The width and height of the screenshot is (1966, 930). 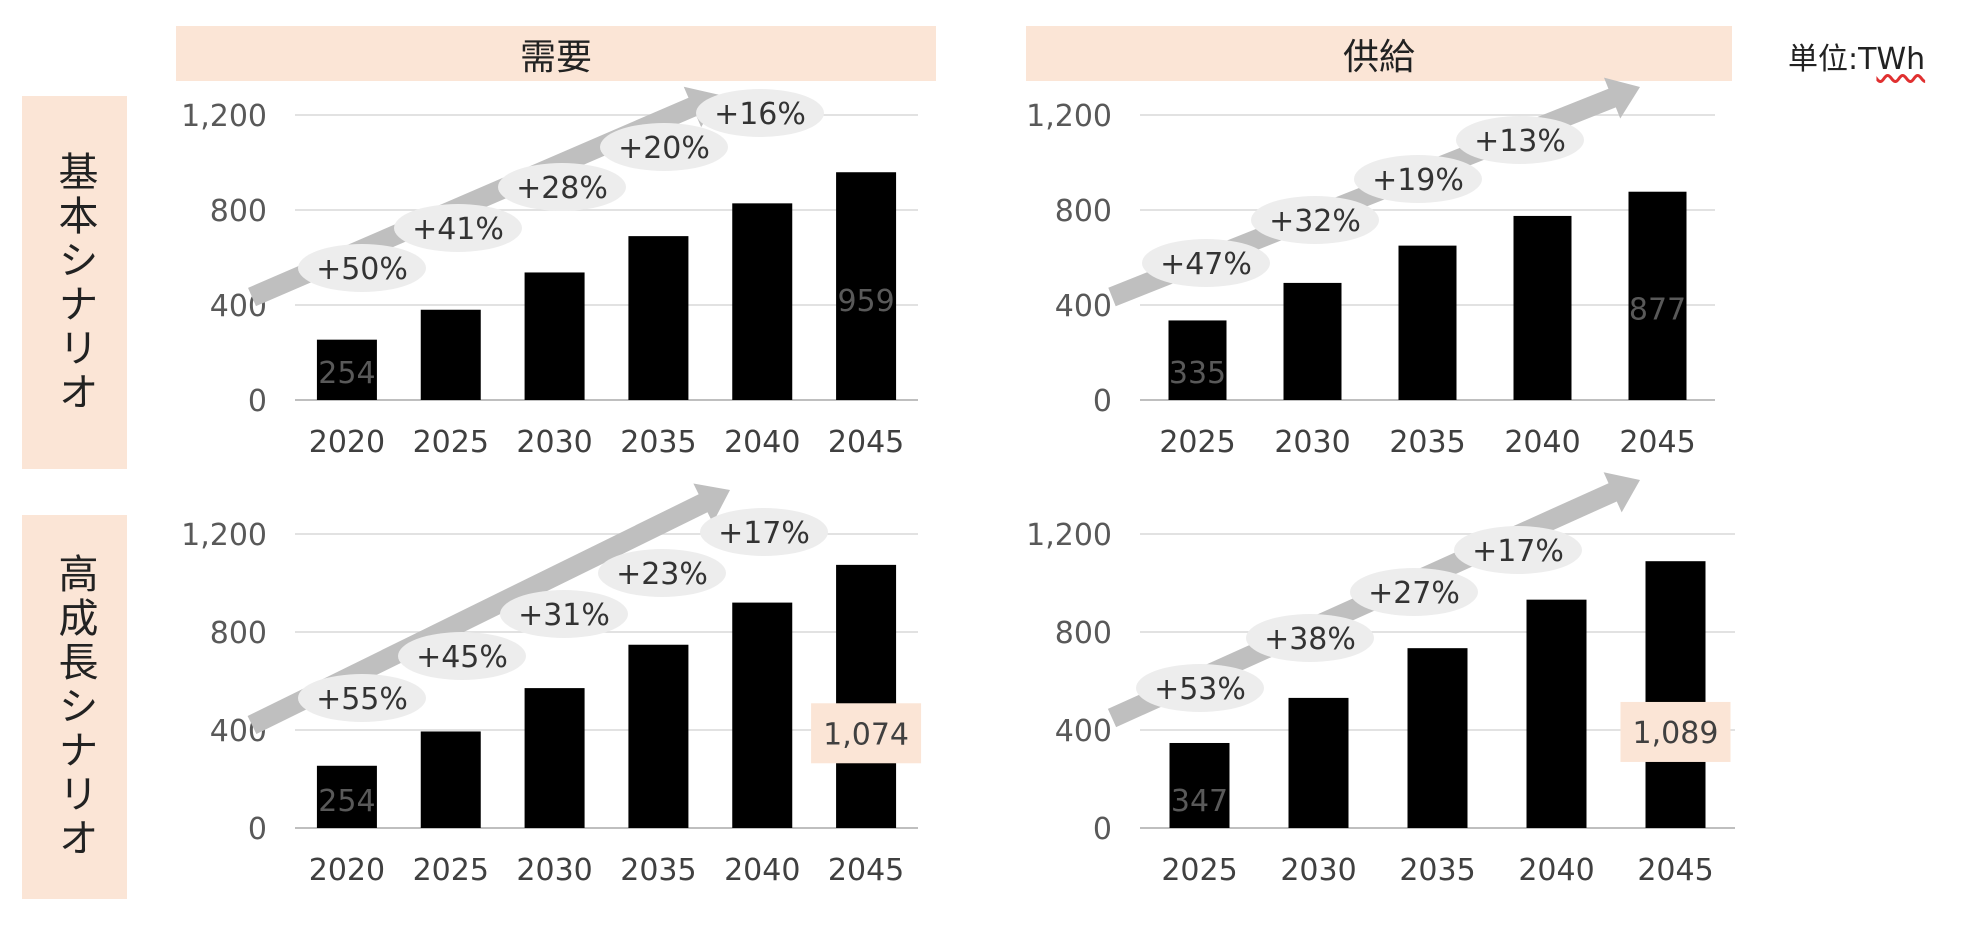 I want to click on data-label: 1,089, so click(x=1676, y=733).